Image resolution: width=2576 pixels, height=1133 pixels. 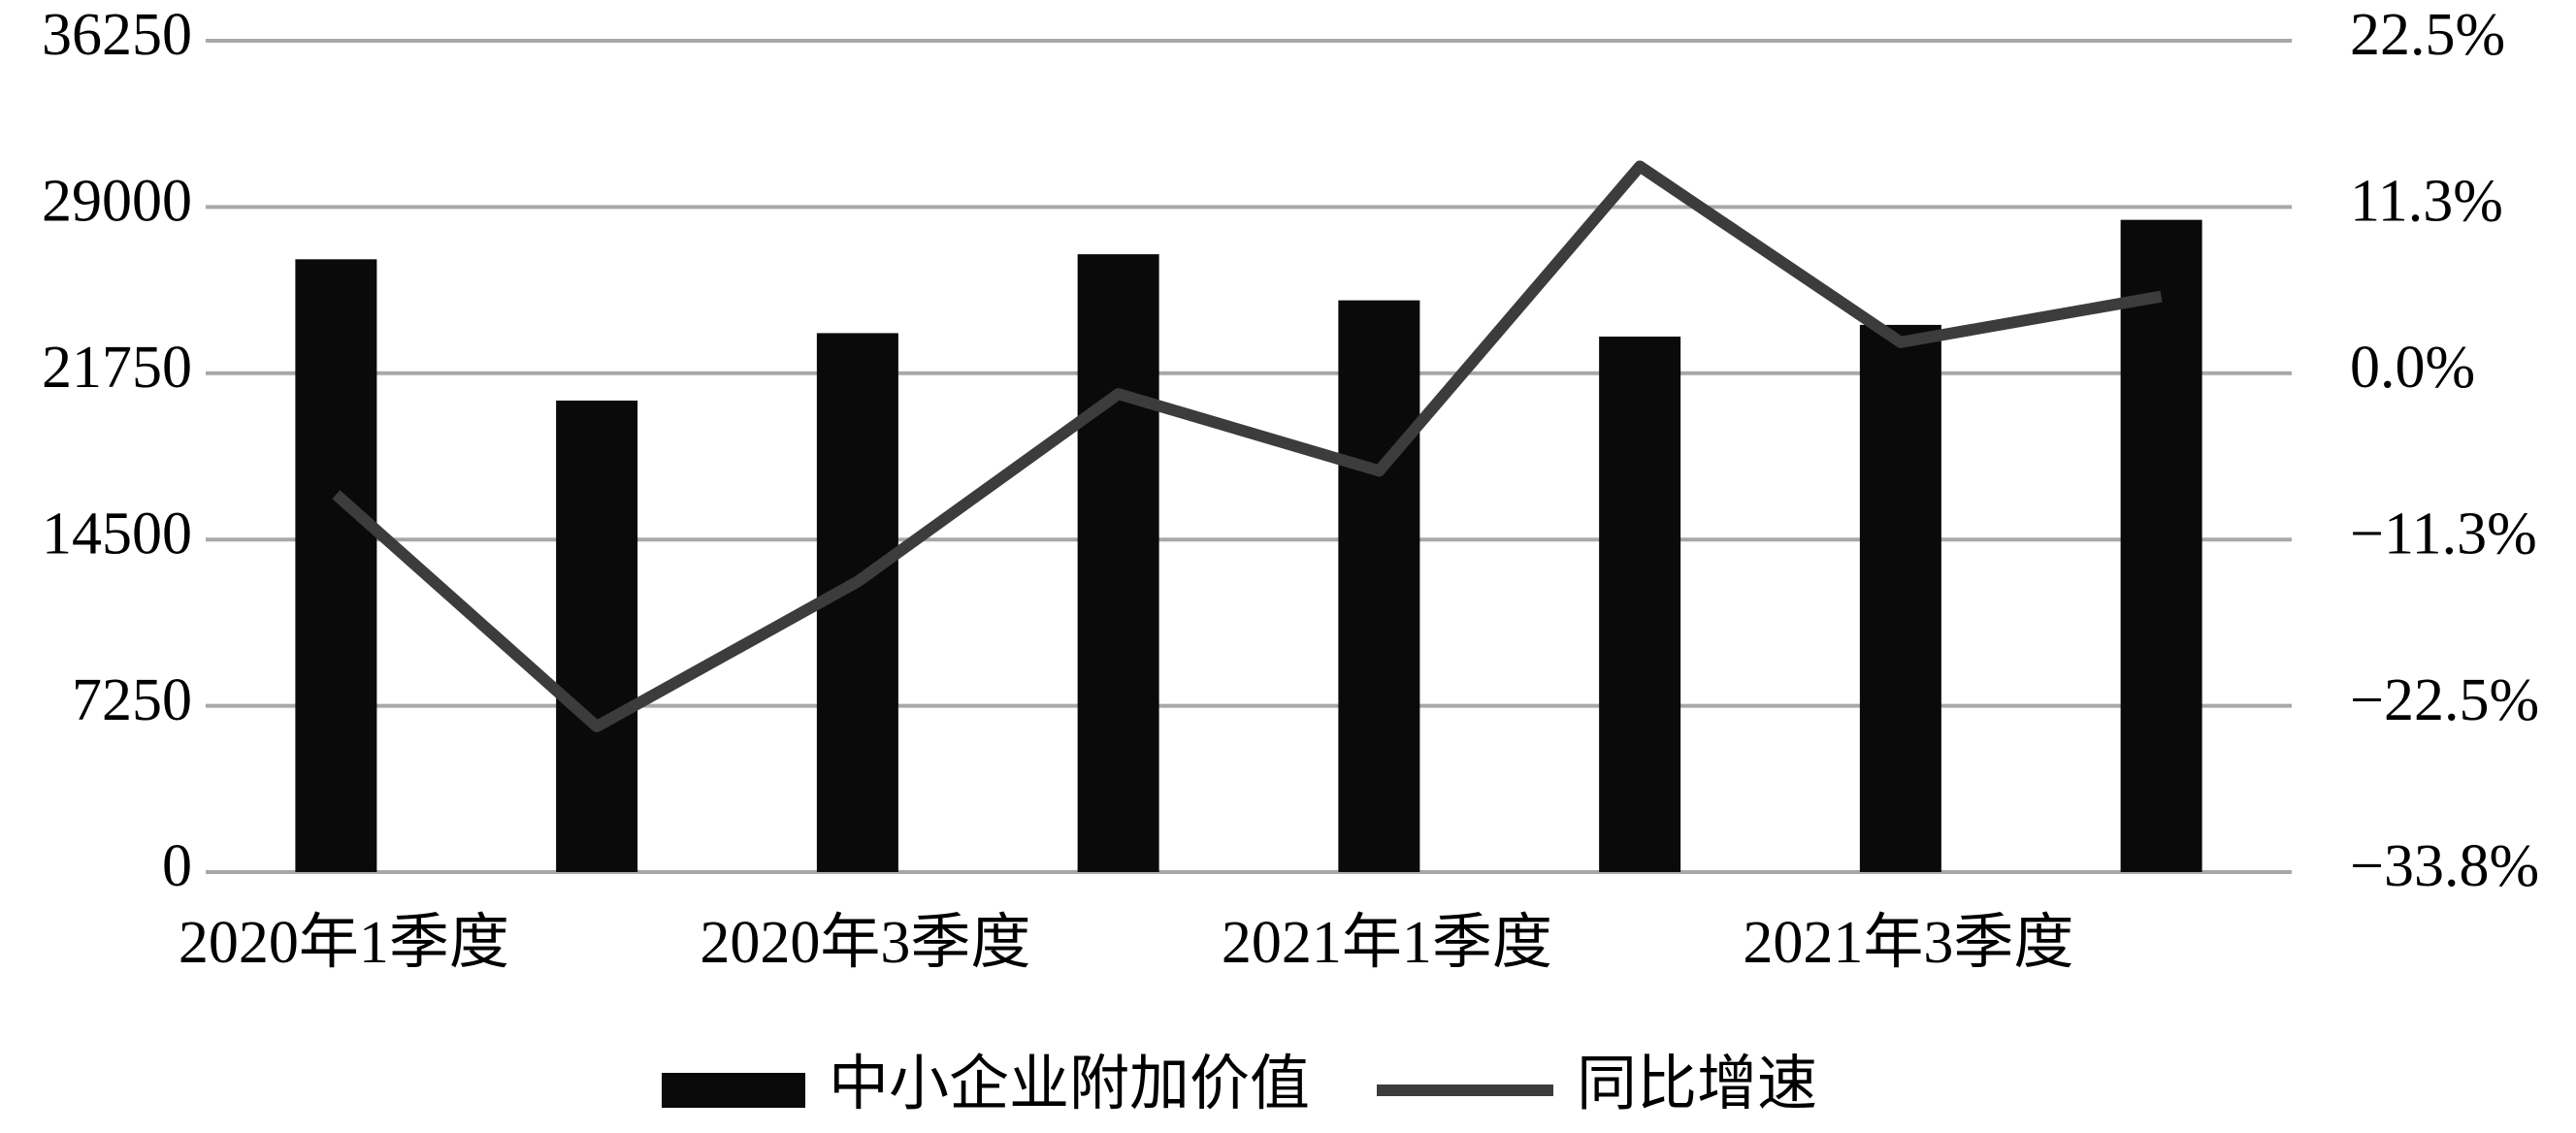 I want to click on x-tick-label: 2020年3季度, so click(x=865, y=943).